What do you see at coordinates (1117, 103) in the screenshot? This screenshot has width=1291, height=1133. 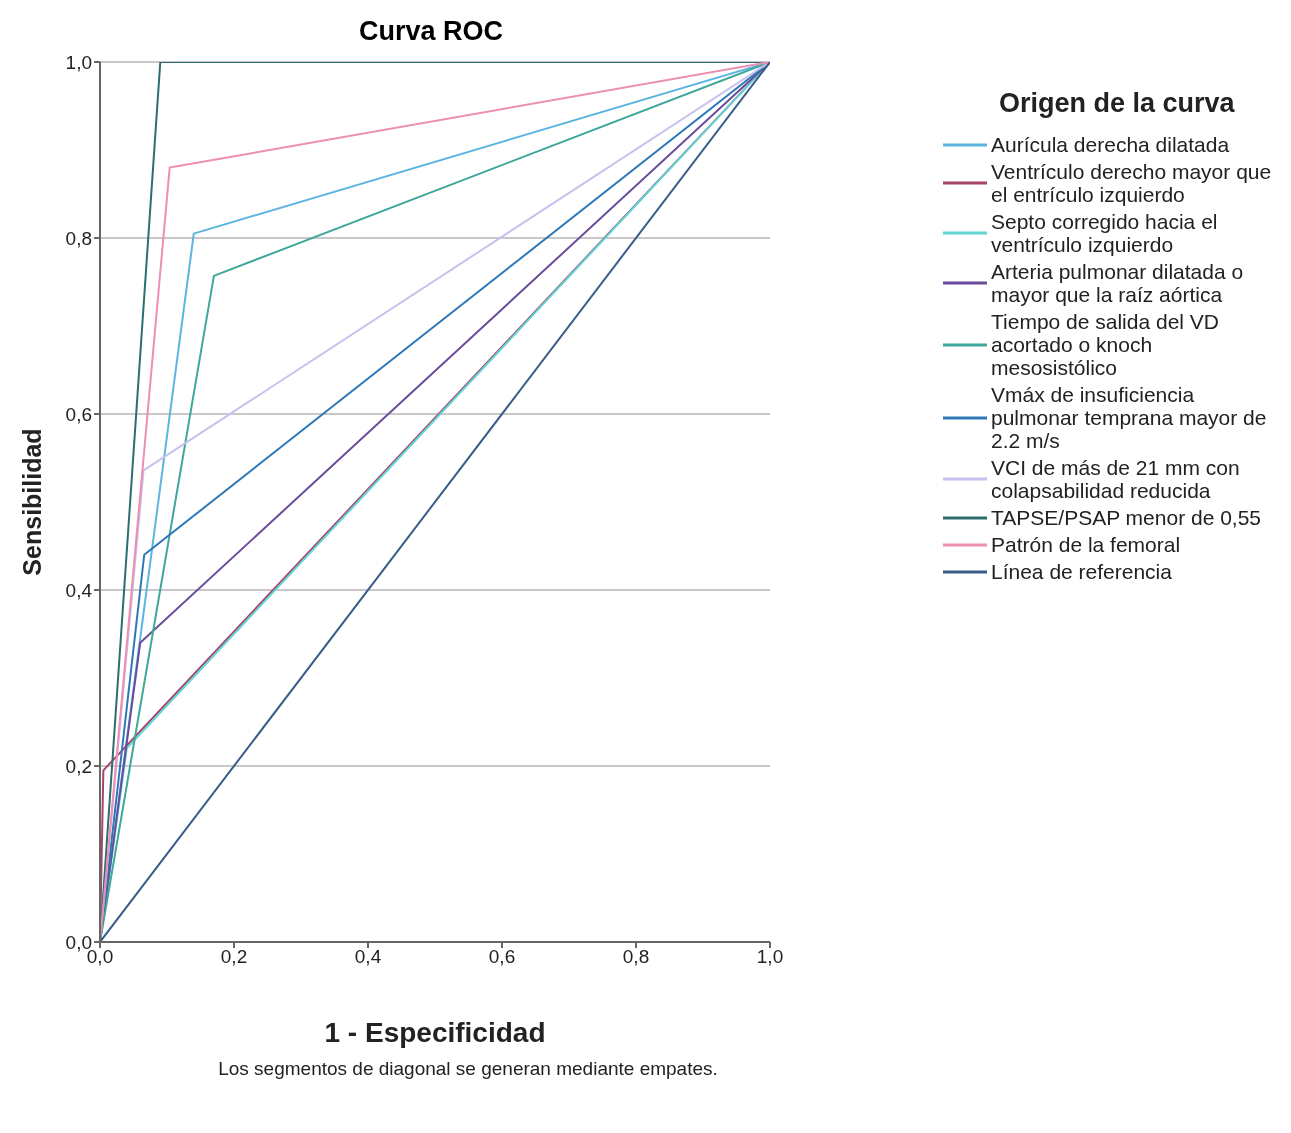 I see `legend-title: Origen de la curva` at bounding box center [1117, 103].